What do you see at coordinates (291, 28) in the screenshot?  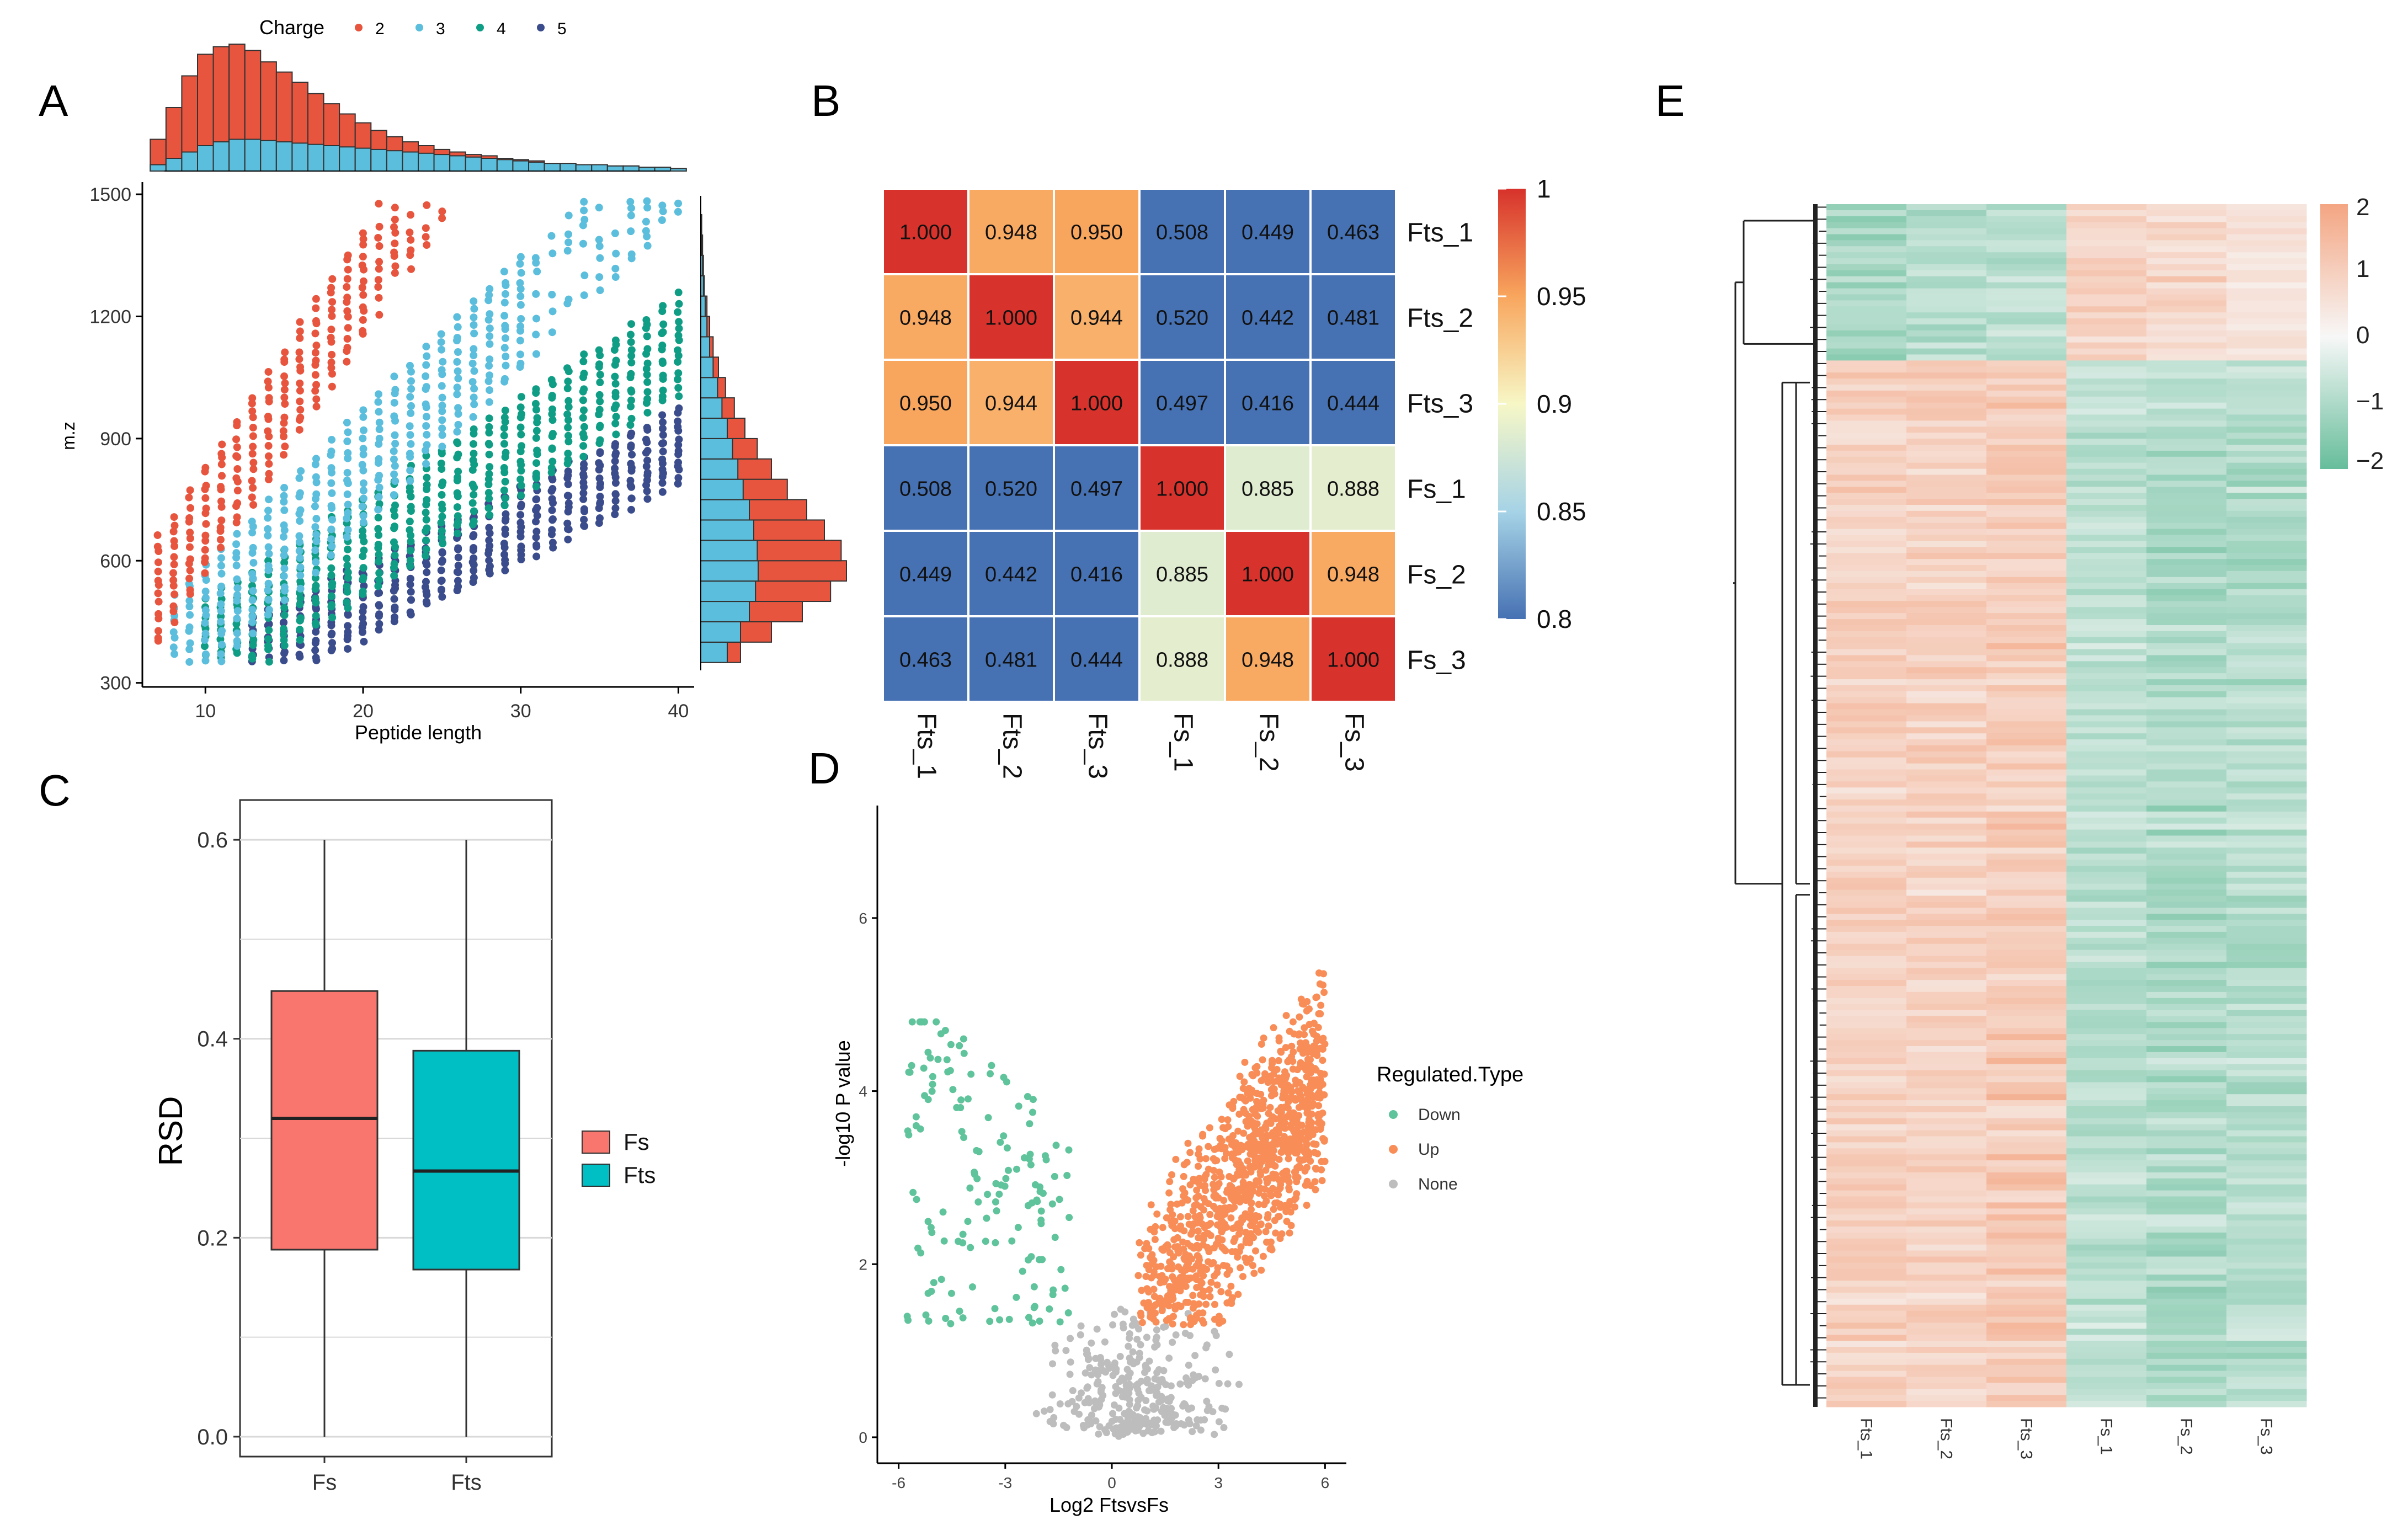 I see `charge-legend-title: Charge` at bounding box center [291, 28].